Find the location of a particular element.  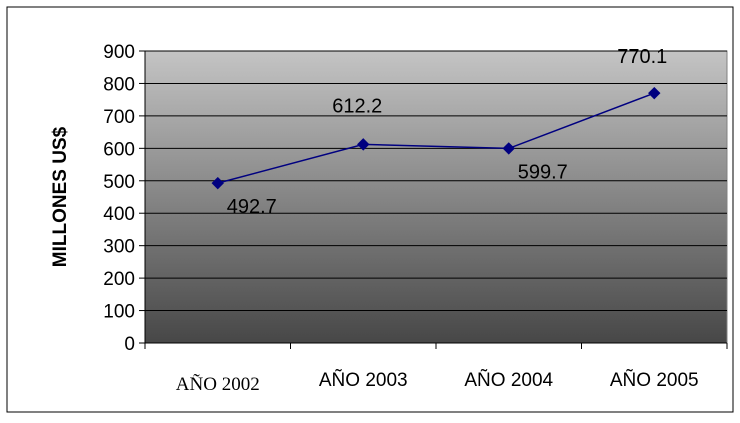

y-tick-label: 0 is located at coordinates (129, 344).